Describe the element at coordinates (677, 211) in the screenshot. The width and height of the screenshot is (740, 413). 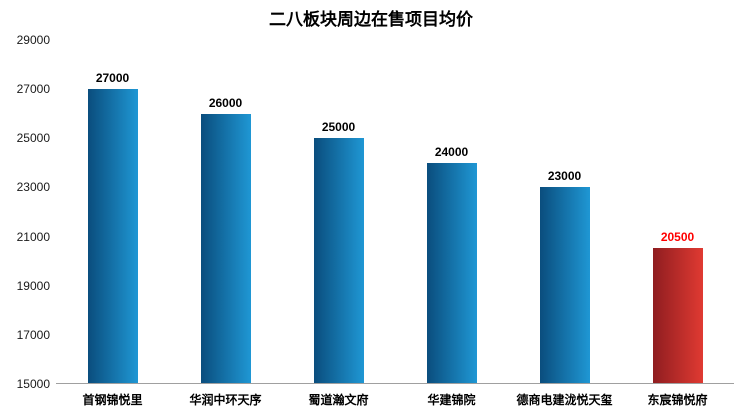
I see `bar-column: 20500` at that location.